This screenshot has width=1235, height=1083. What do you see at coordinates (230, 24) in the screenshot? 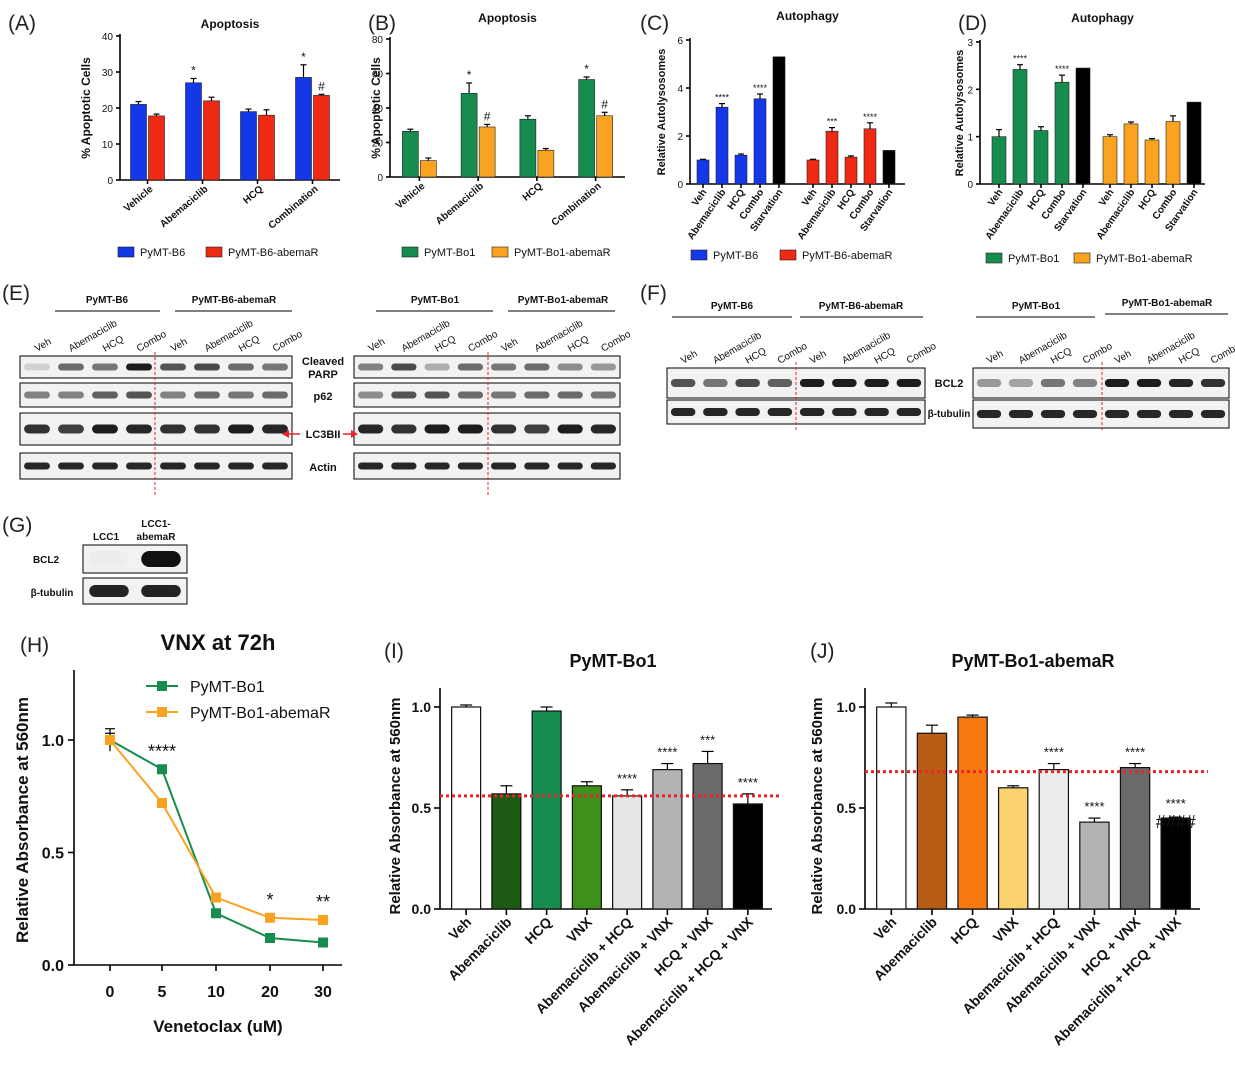
I see `chart-title: Apoptosis` at bounding box center [230, 24].